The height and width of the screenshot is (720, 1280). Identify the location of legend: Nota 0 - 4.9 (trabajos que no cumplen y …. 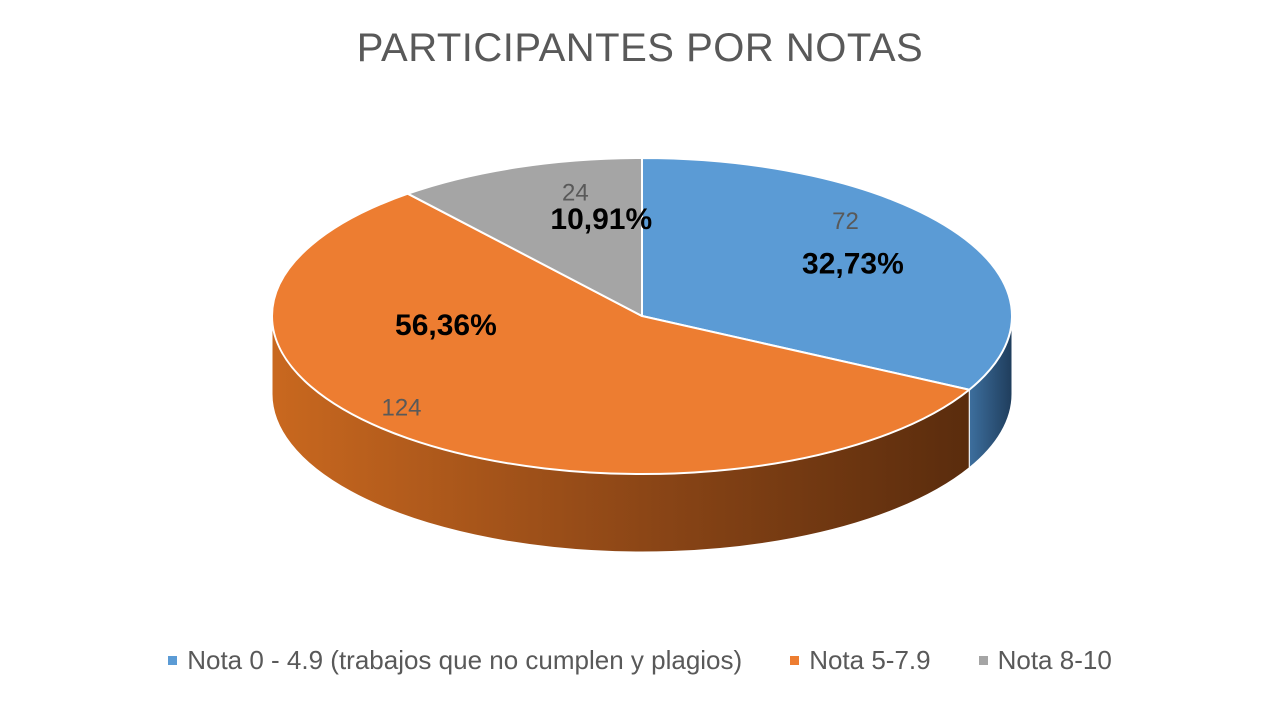
(640, 660).